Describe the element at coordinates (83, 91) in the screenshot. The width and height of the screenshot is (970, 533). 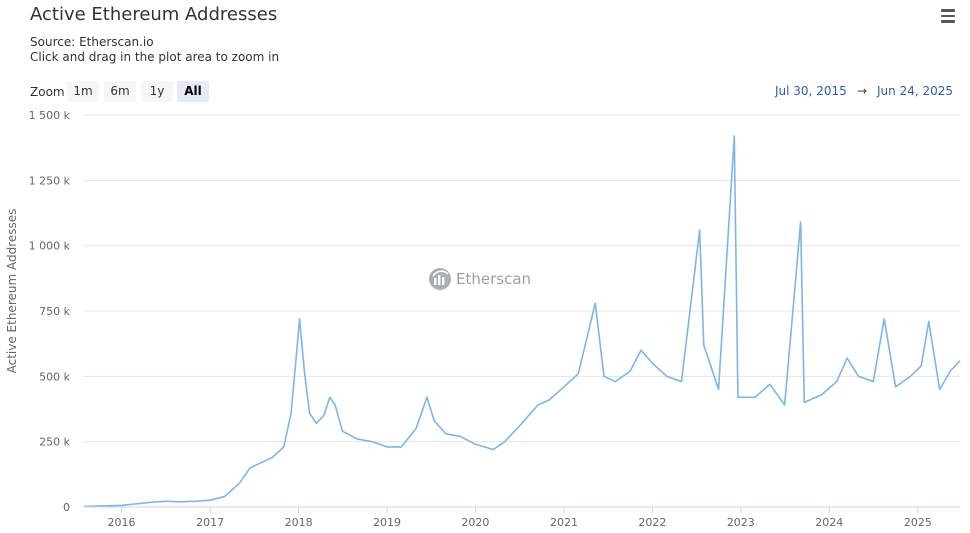
I see `zoom-1m-button: 1m` at that location.